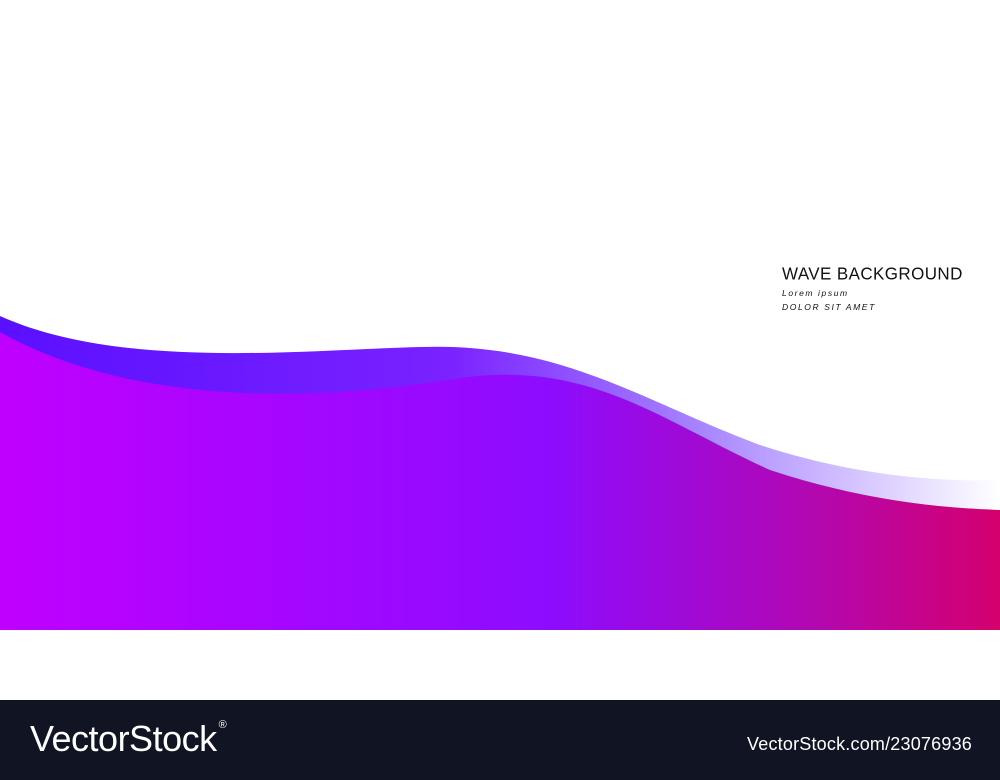  I want to click on registered-mark: ®, so click(222, 725).